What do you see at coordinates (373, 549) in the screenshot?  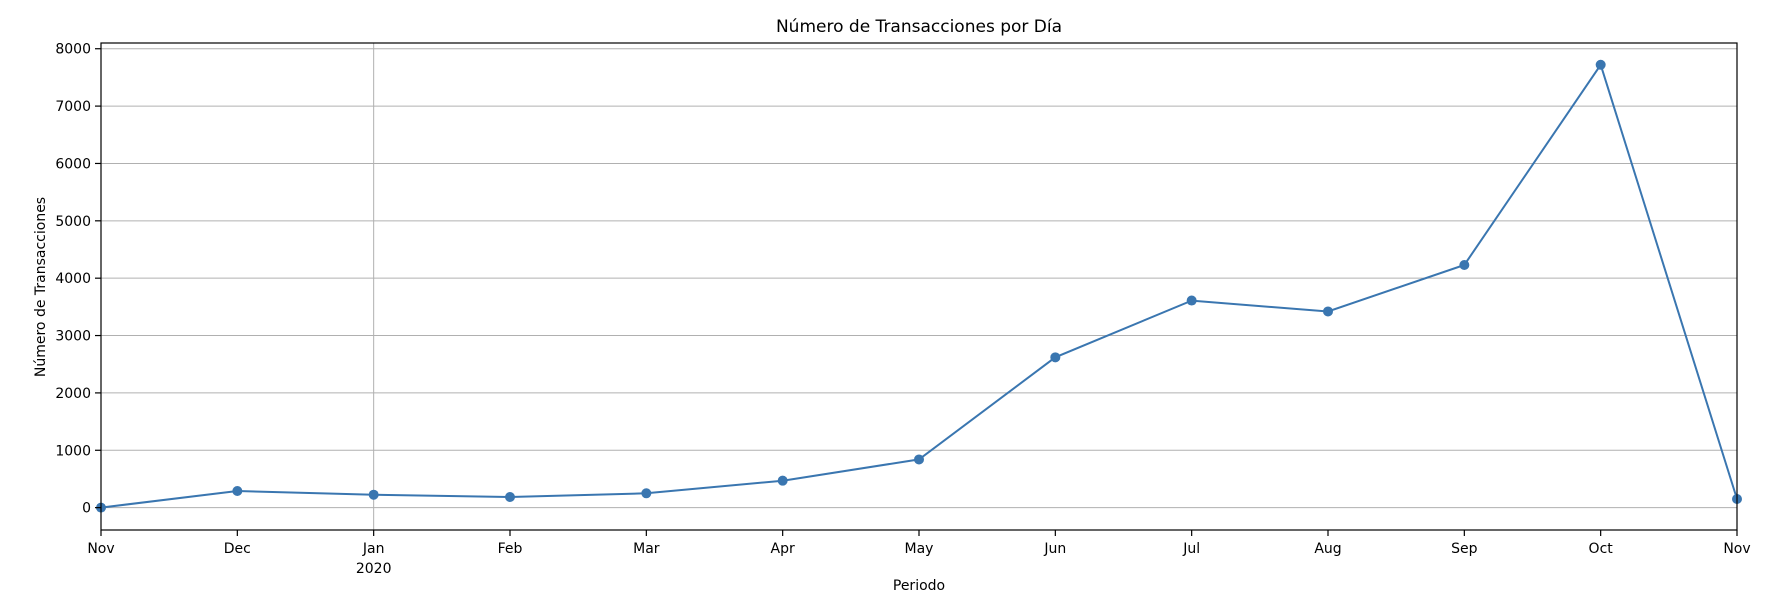 I see `x-tick-label: Jan` at bounding box center [373, 549].